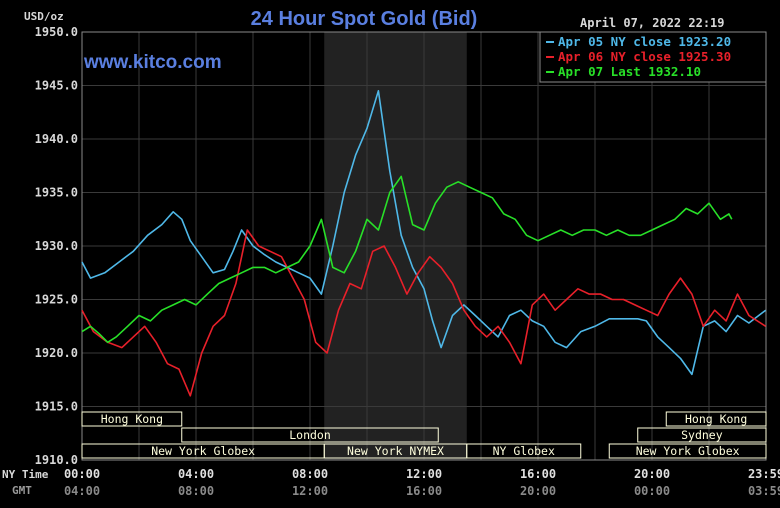 This screenshot has width=780, height=508. What do you see at coordinates (310, 474) in the screenshot?
I see `x-tick-label-ny: 08:00` at bounding box center [310, 474].